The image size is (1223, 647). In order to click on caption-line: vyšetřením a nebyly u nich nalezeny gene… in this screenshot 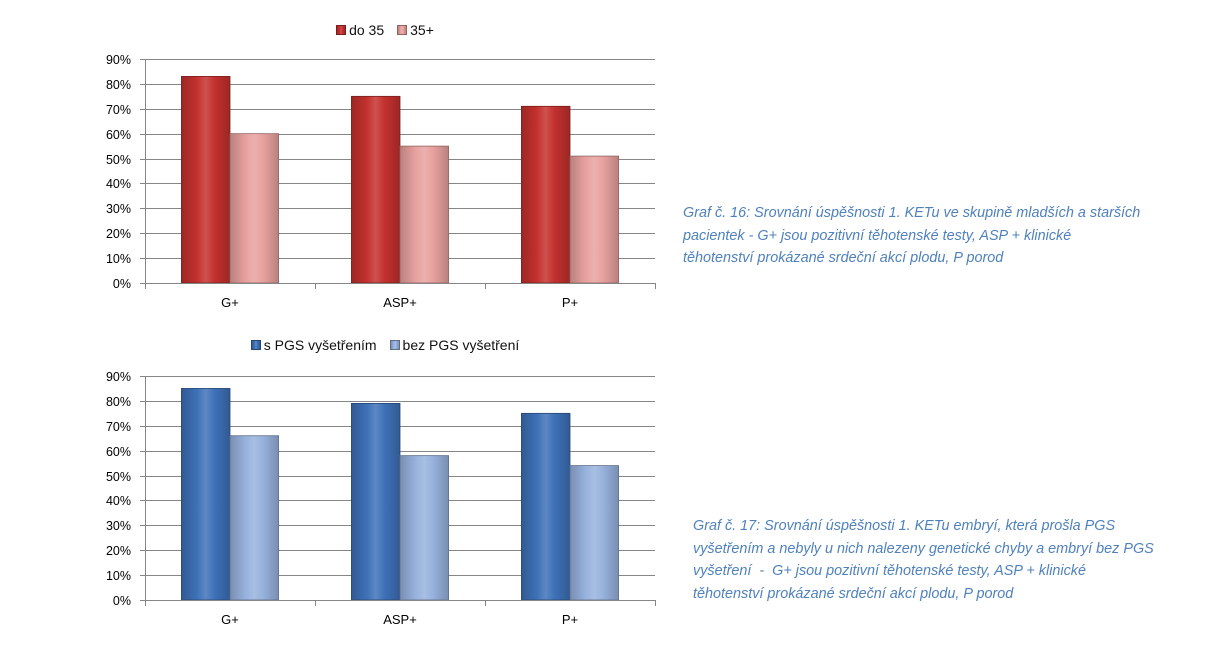, I will do `click(923, 548)`.